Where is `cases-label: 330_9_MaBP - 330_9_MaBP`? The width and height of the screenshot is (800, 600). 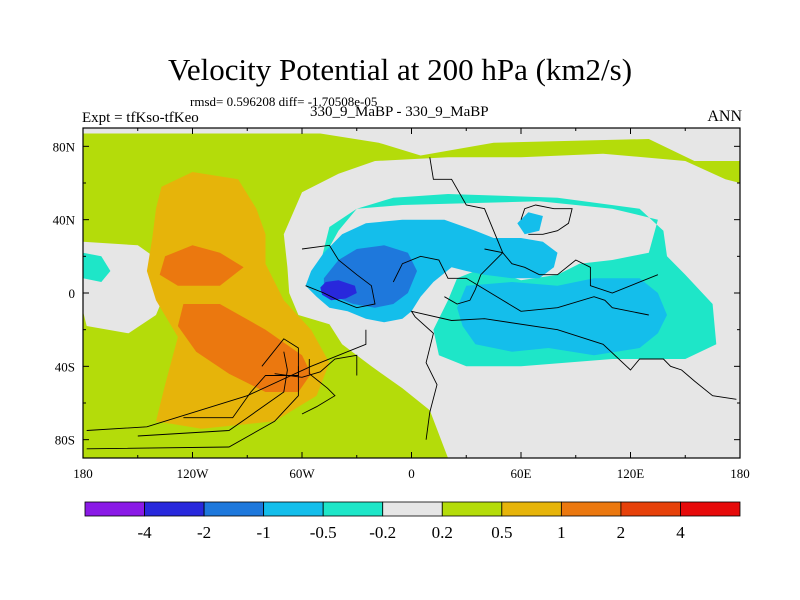
cases-label: 330_9_MaBP - 330_9_MaBP is located at coordinates (399, 112).